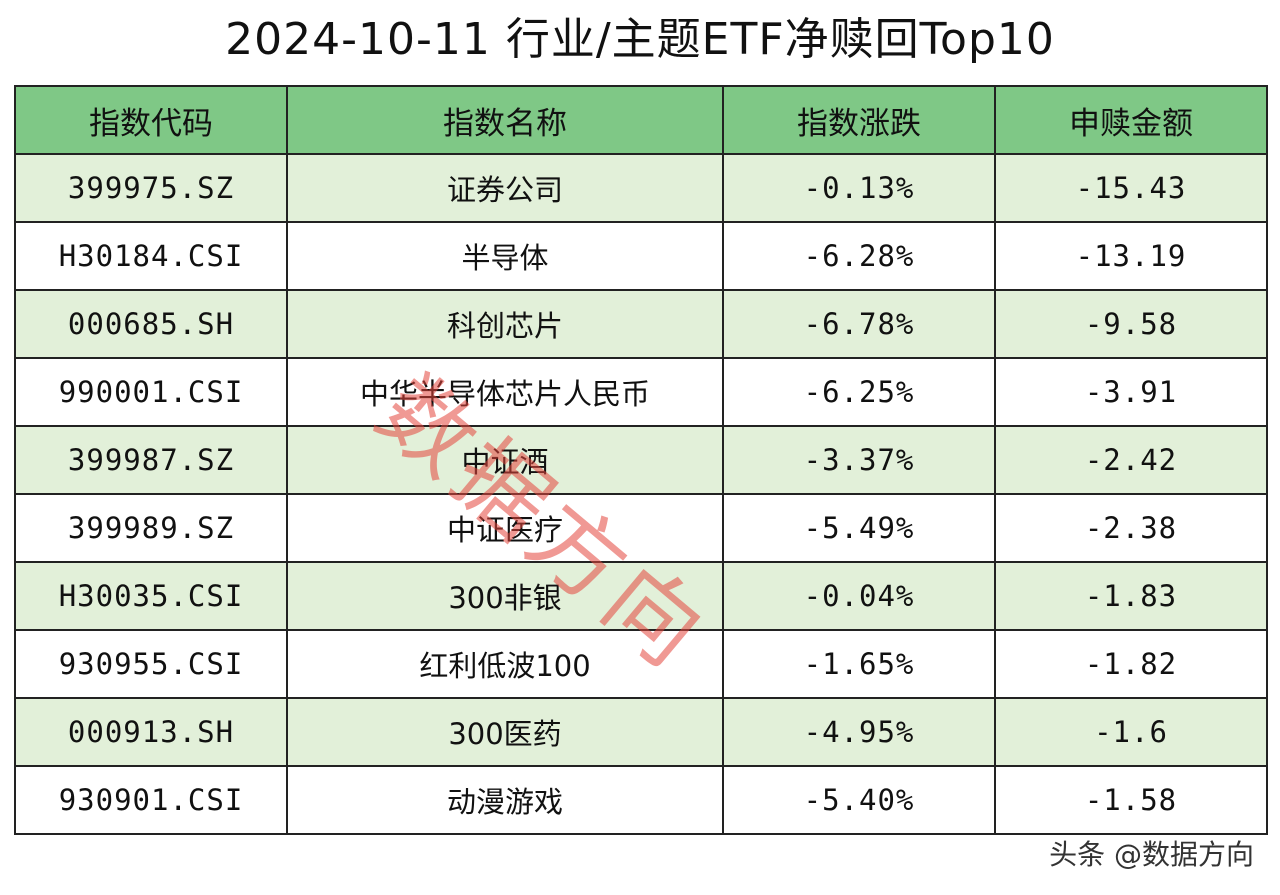 The image size is (1280, 895). Describe the element at coordinates (505, 460) in the screenshot. I see `index-name-cell: 中证酒` at that location.